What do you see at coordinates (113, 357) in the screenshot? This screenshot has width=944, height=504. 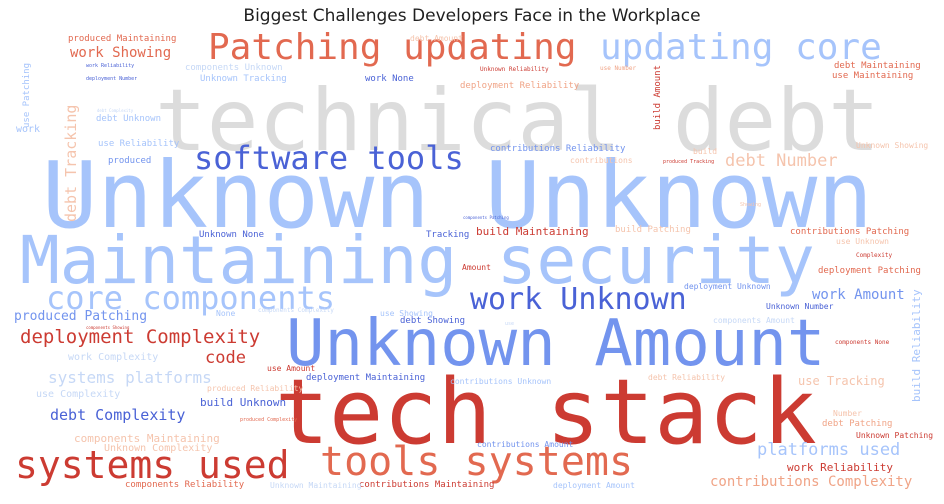 I see `word-work-complexity: work Complexity` at bounding box center [113, 357].